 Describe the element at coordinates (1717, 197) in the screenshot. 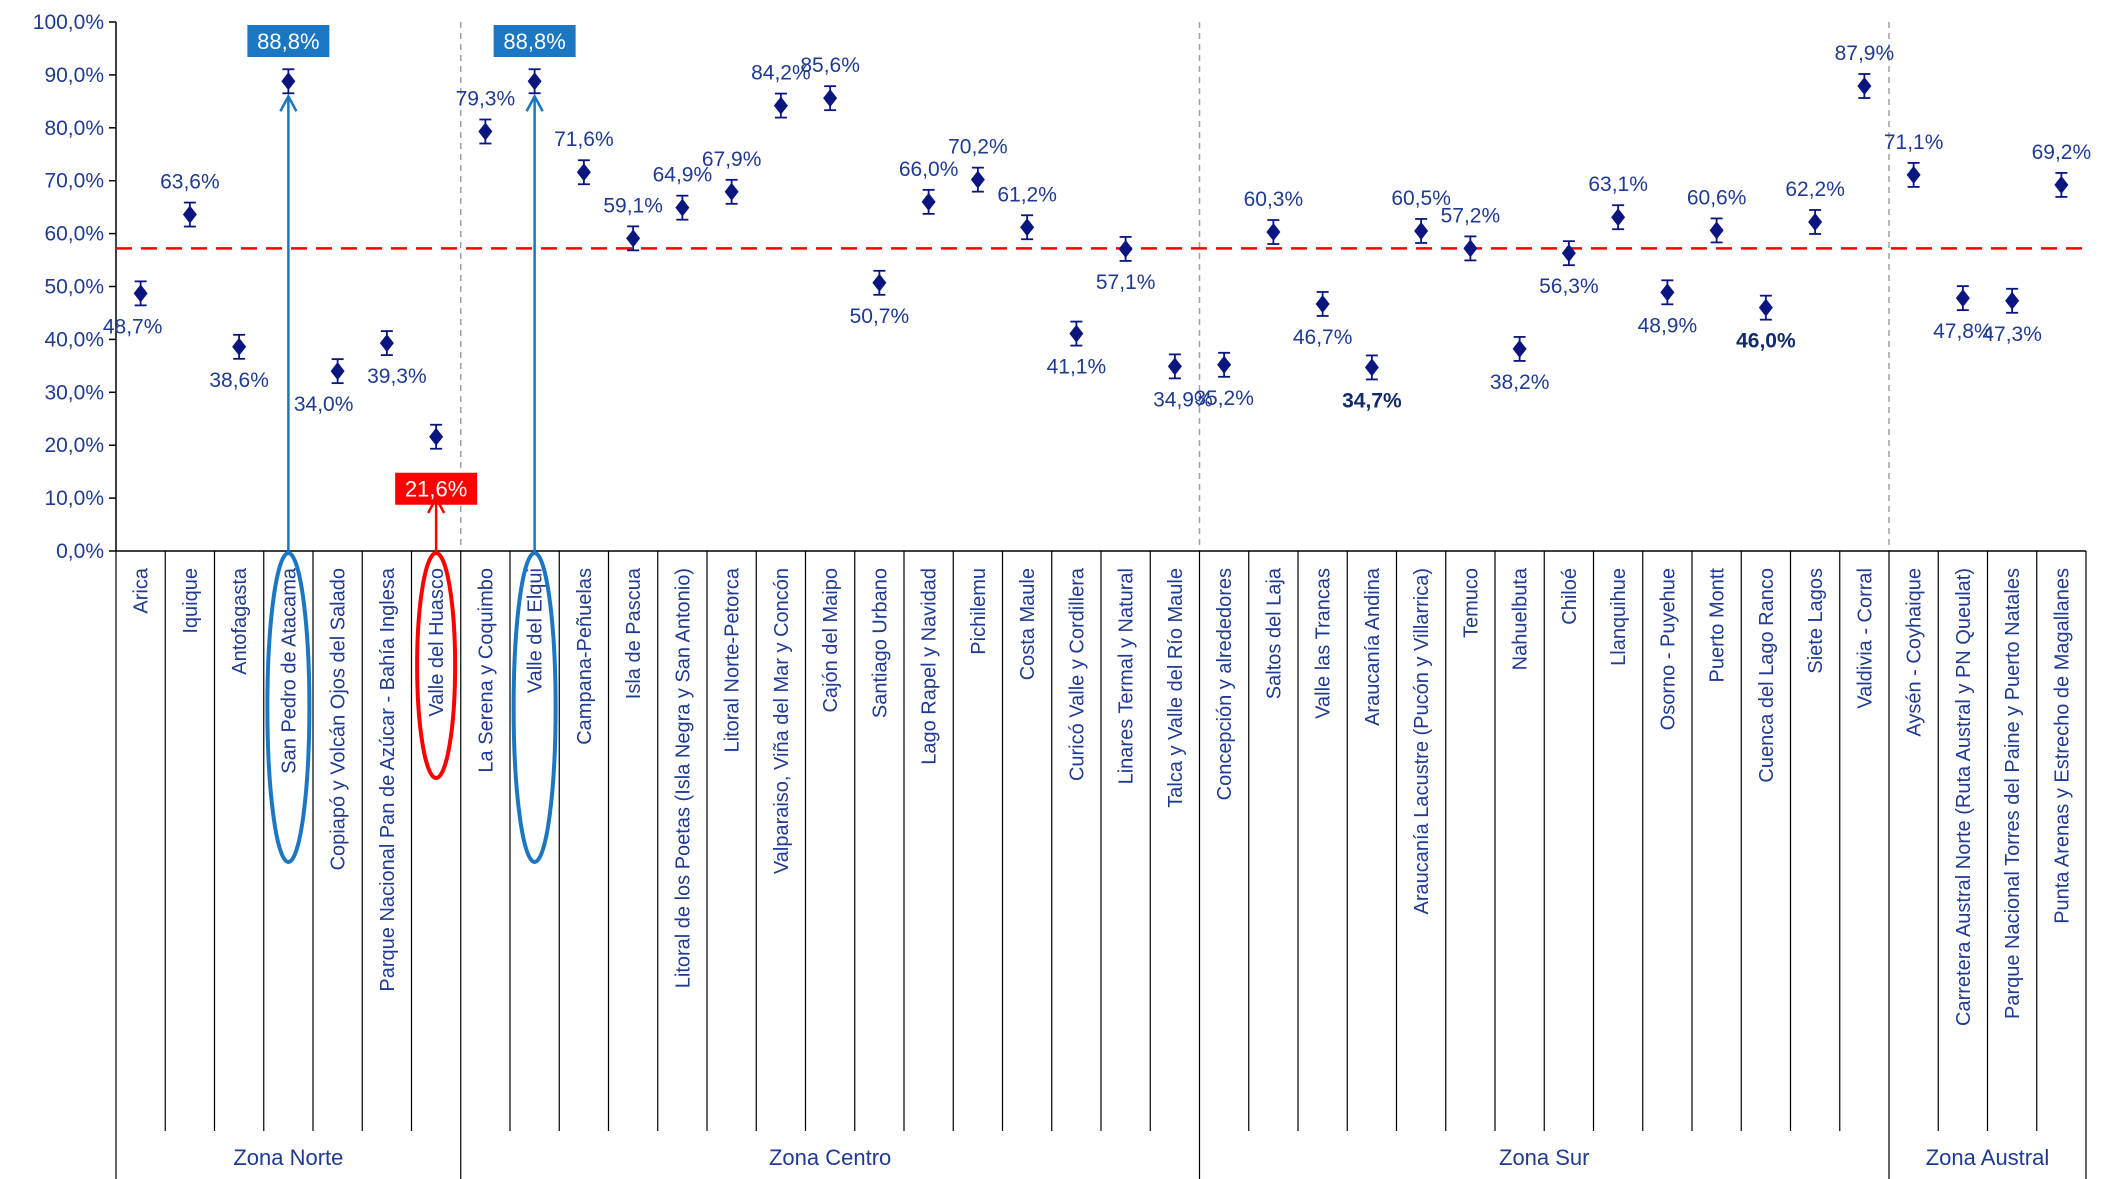

I see `data-value-label: 60,6%` at that location.